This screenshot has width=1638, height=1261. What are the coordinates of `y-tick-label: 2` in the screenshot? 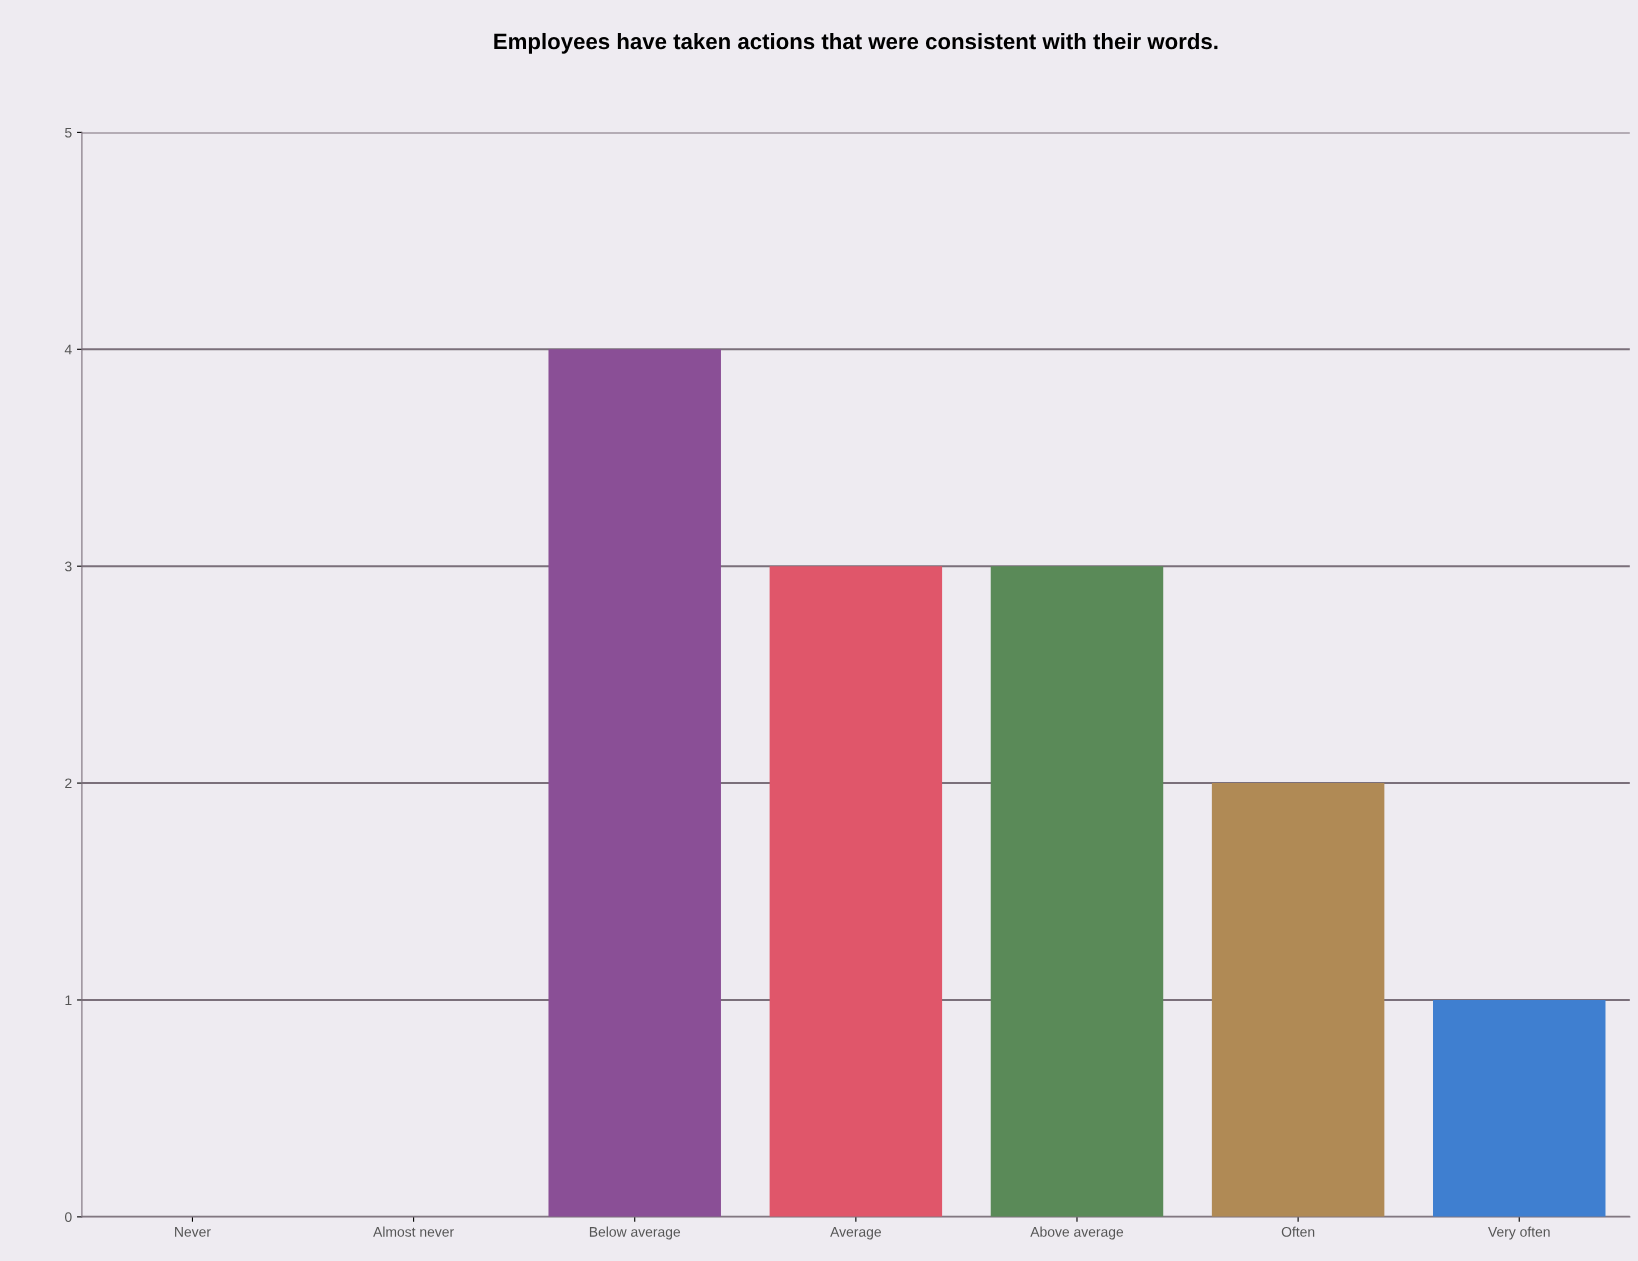 It's located at (68, 783).